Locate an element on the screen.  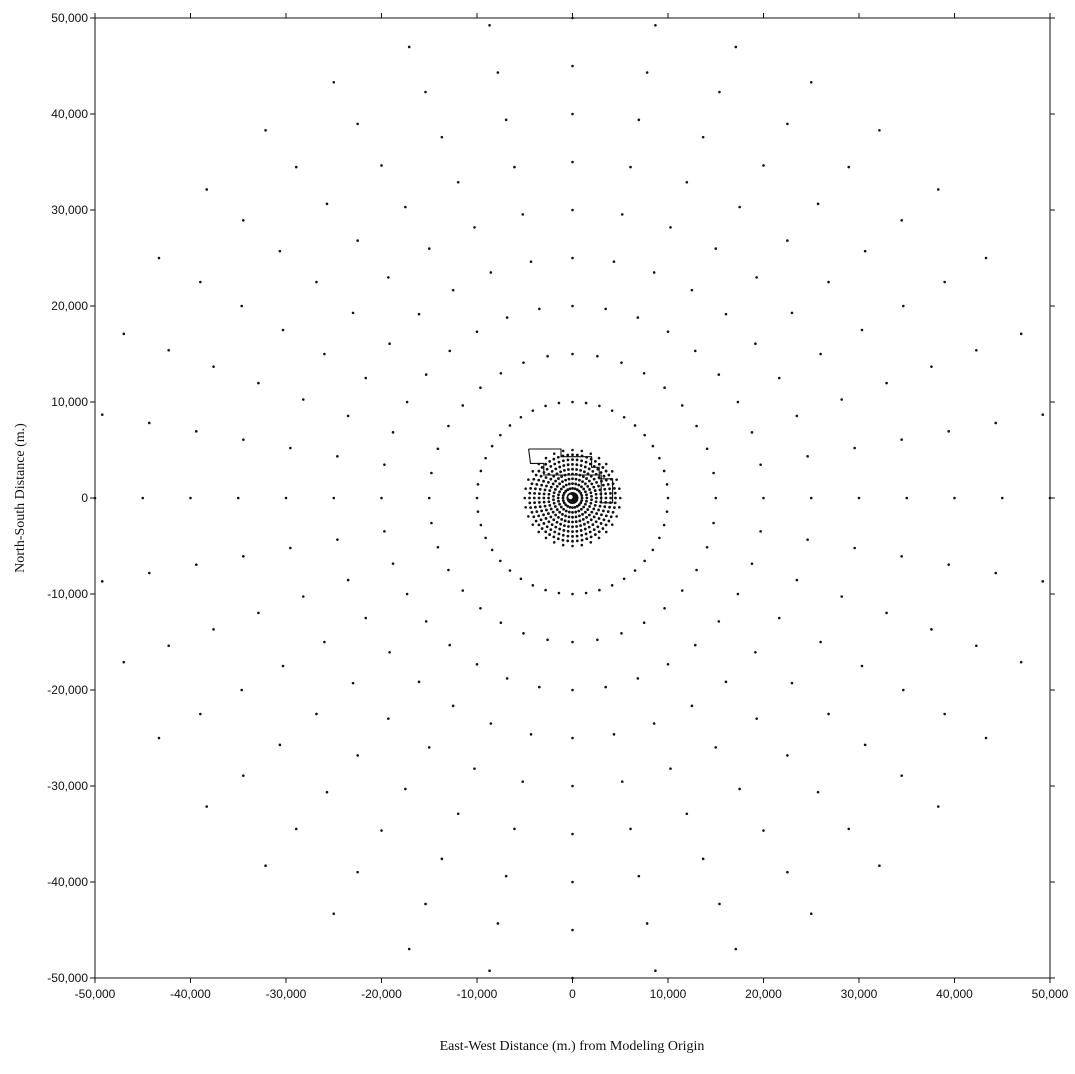
y-tick-label: 20,000 is located at coordinates (69, 306).